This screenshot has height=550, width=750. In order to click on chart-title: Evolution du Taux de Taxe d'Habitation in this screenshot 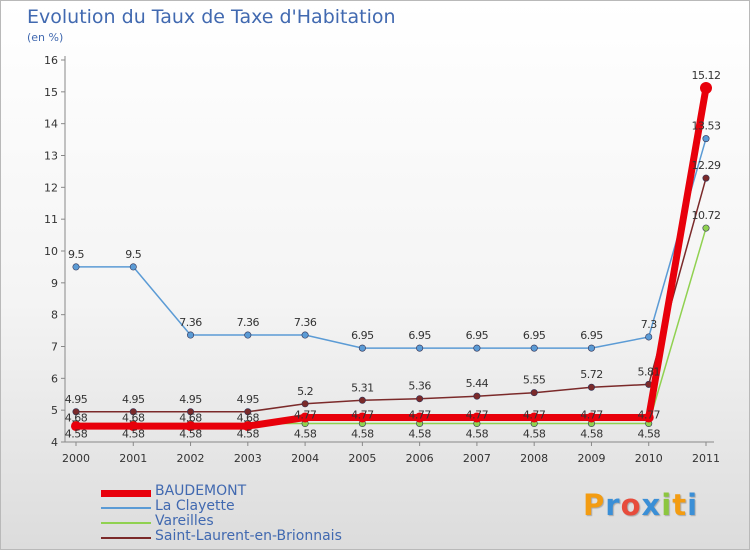, I will do `click(211, 17)`.